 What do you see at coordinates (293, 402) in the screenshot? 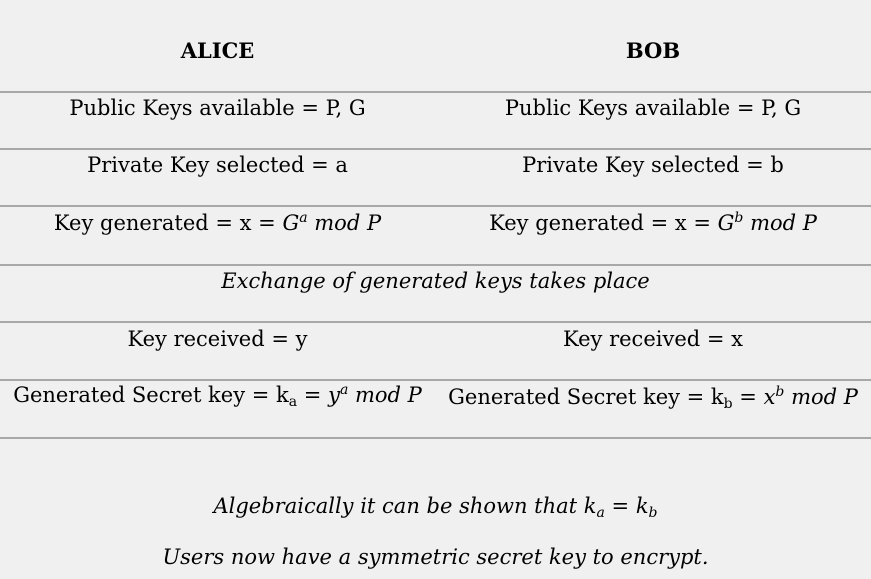
I see `alice-k-subscript: a` at bounding box center [293, 402].